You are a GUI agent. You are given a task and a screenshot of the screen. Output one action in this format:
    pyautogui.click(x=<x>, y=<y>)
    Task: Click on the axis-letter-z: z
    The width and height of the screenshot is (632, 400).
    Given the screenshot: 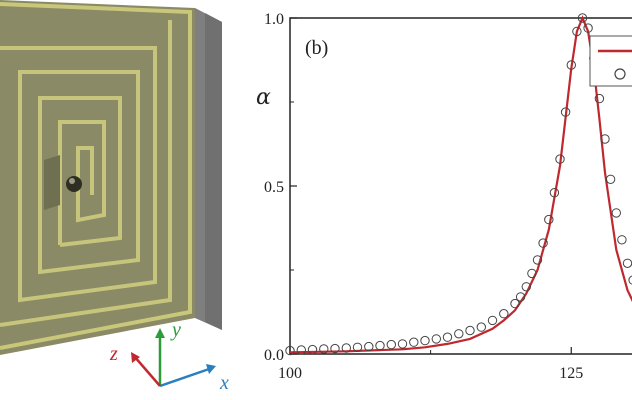 What is the action you would take?
    pyautogui.click(x=113, y=354)
    